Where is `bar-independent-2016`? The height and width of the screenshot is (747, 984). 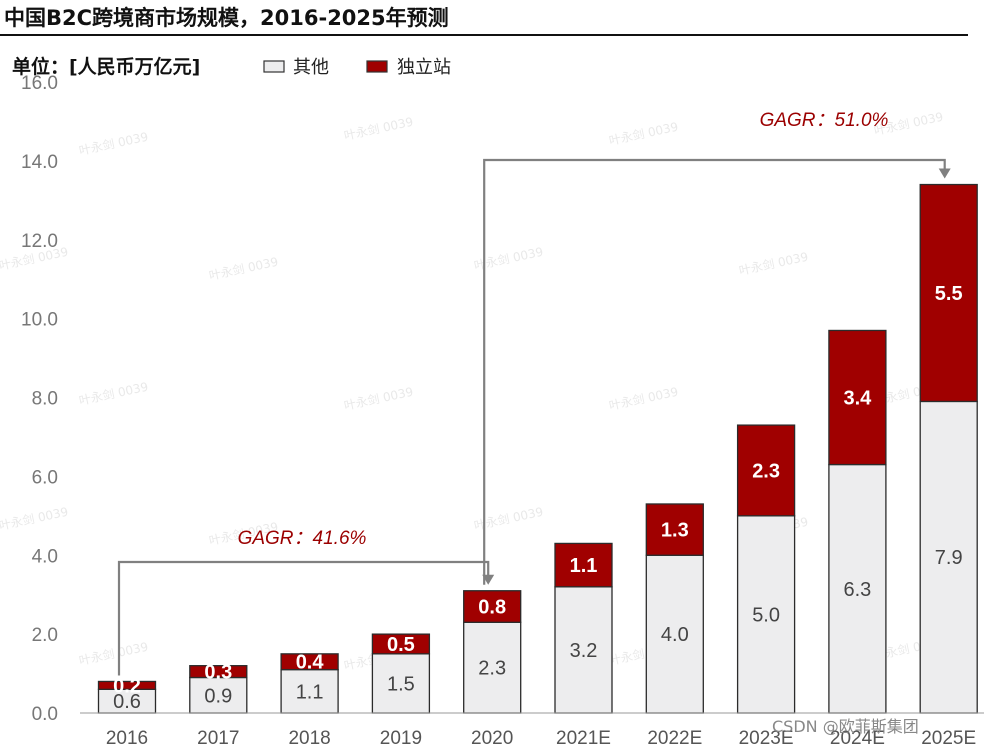
bar-independent-2016 is located at coordinates (127, 685).